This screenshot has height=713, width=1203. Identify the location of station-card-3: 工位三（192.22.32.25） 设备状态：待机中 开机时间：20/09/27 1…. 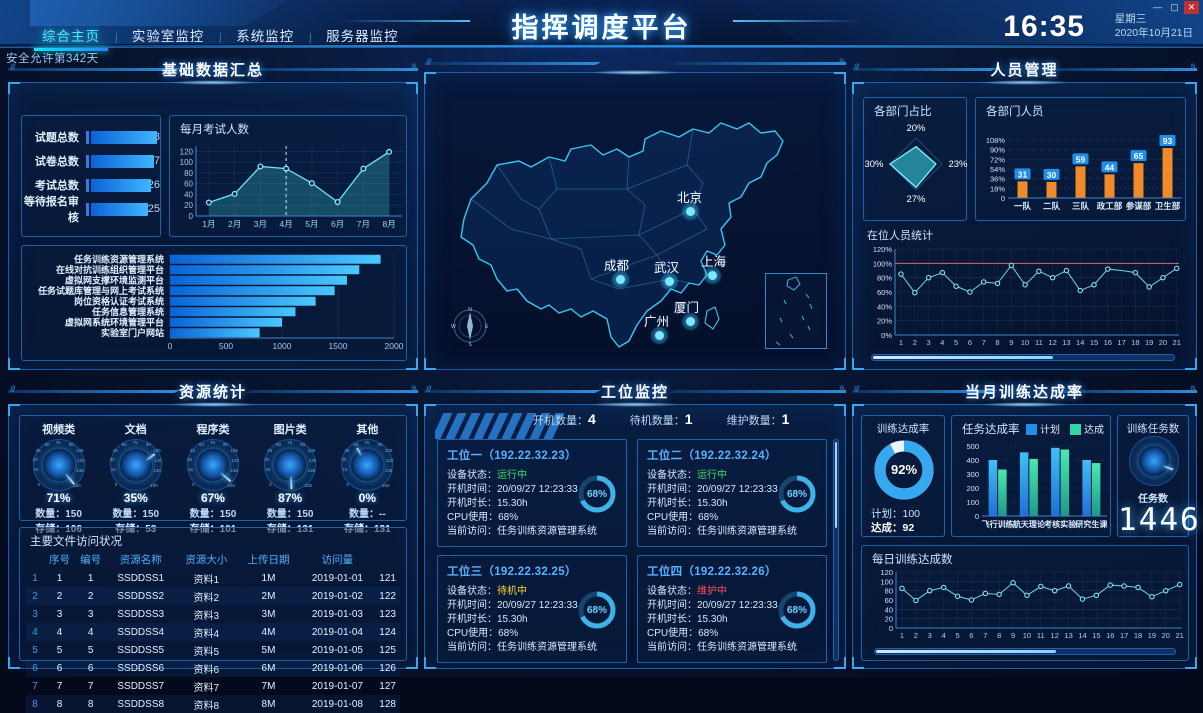
(532, 609).